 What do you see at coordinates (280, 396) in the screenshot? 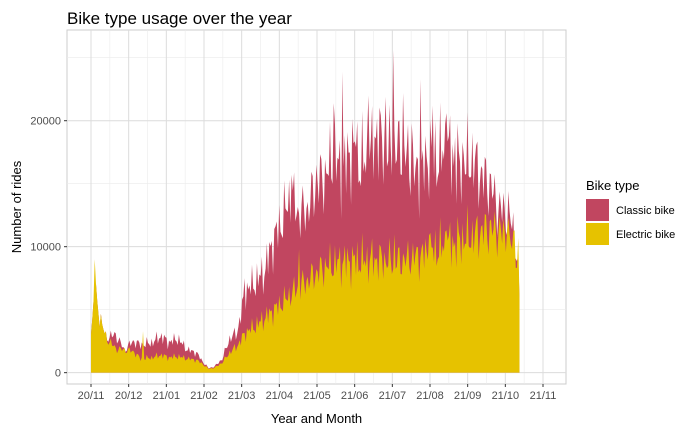
I see `x-tick-label: 21/04` at bounding box center [280, 396].